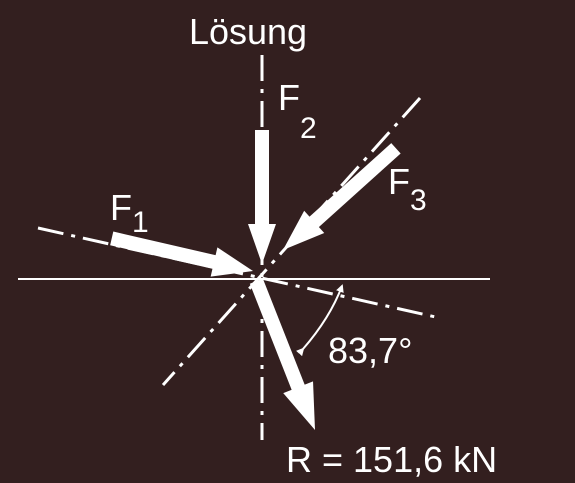 The image size is (575, 483). I want to click on angle-label: 83,7°, so click(370, 350).